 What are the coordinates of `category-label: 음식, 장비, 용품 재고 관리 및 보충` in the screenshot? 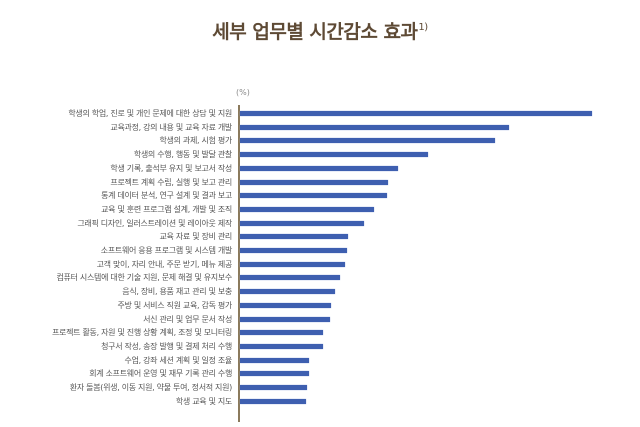 It's located at (177, 292).